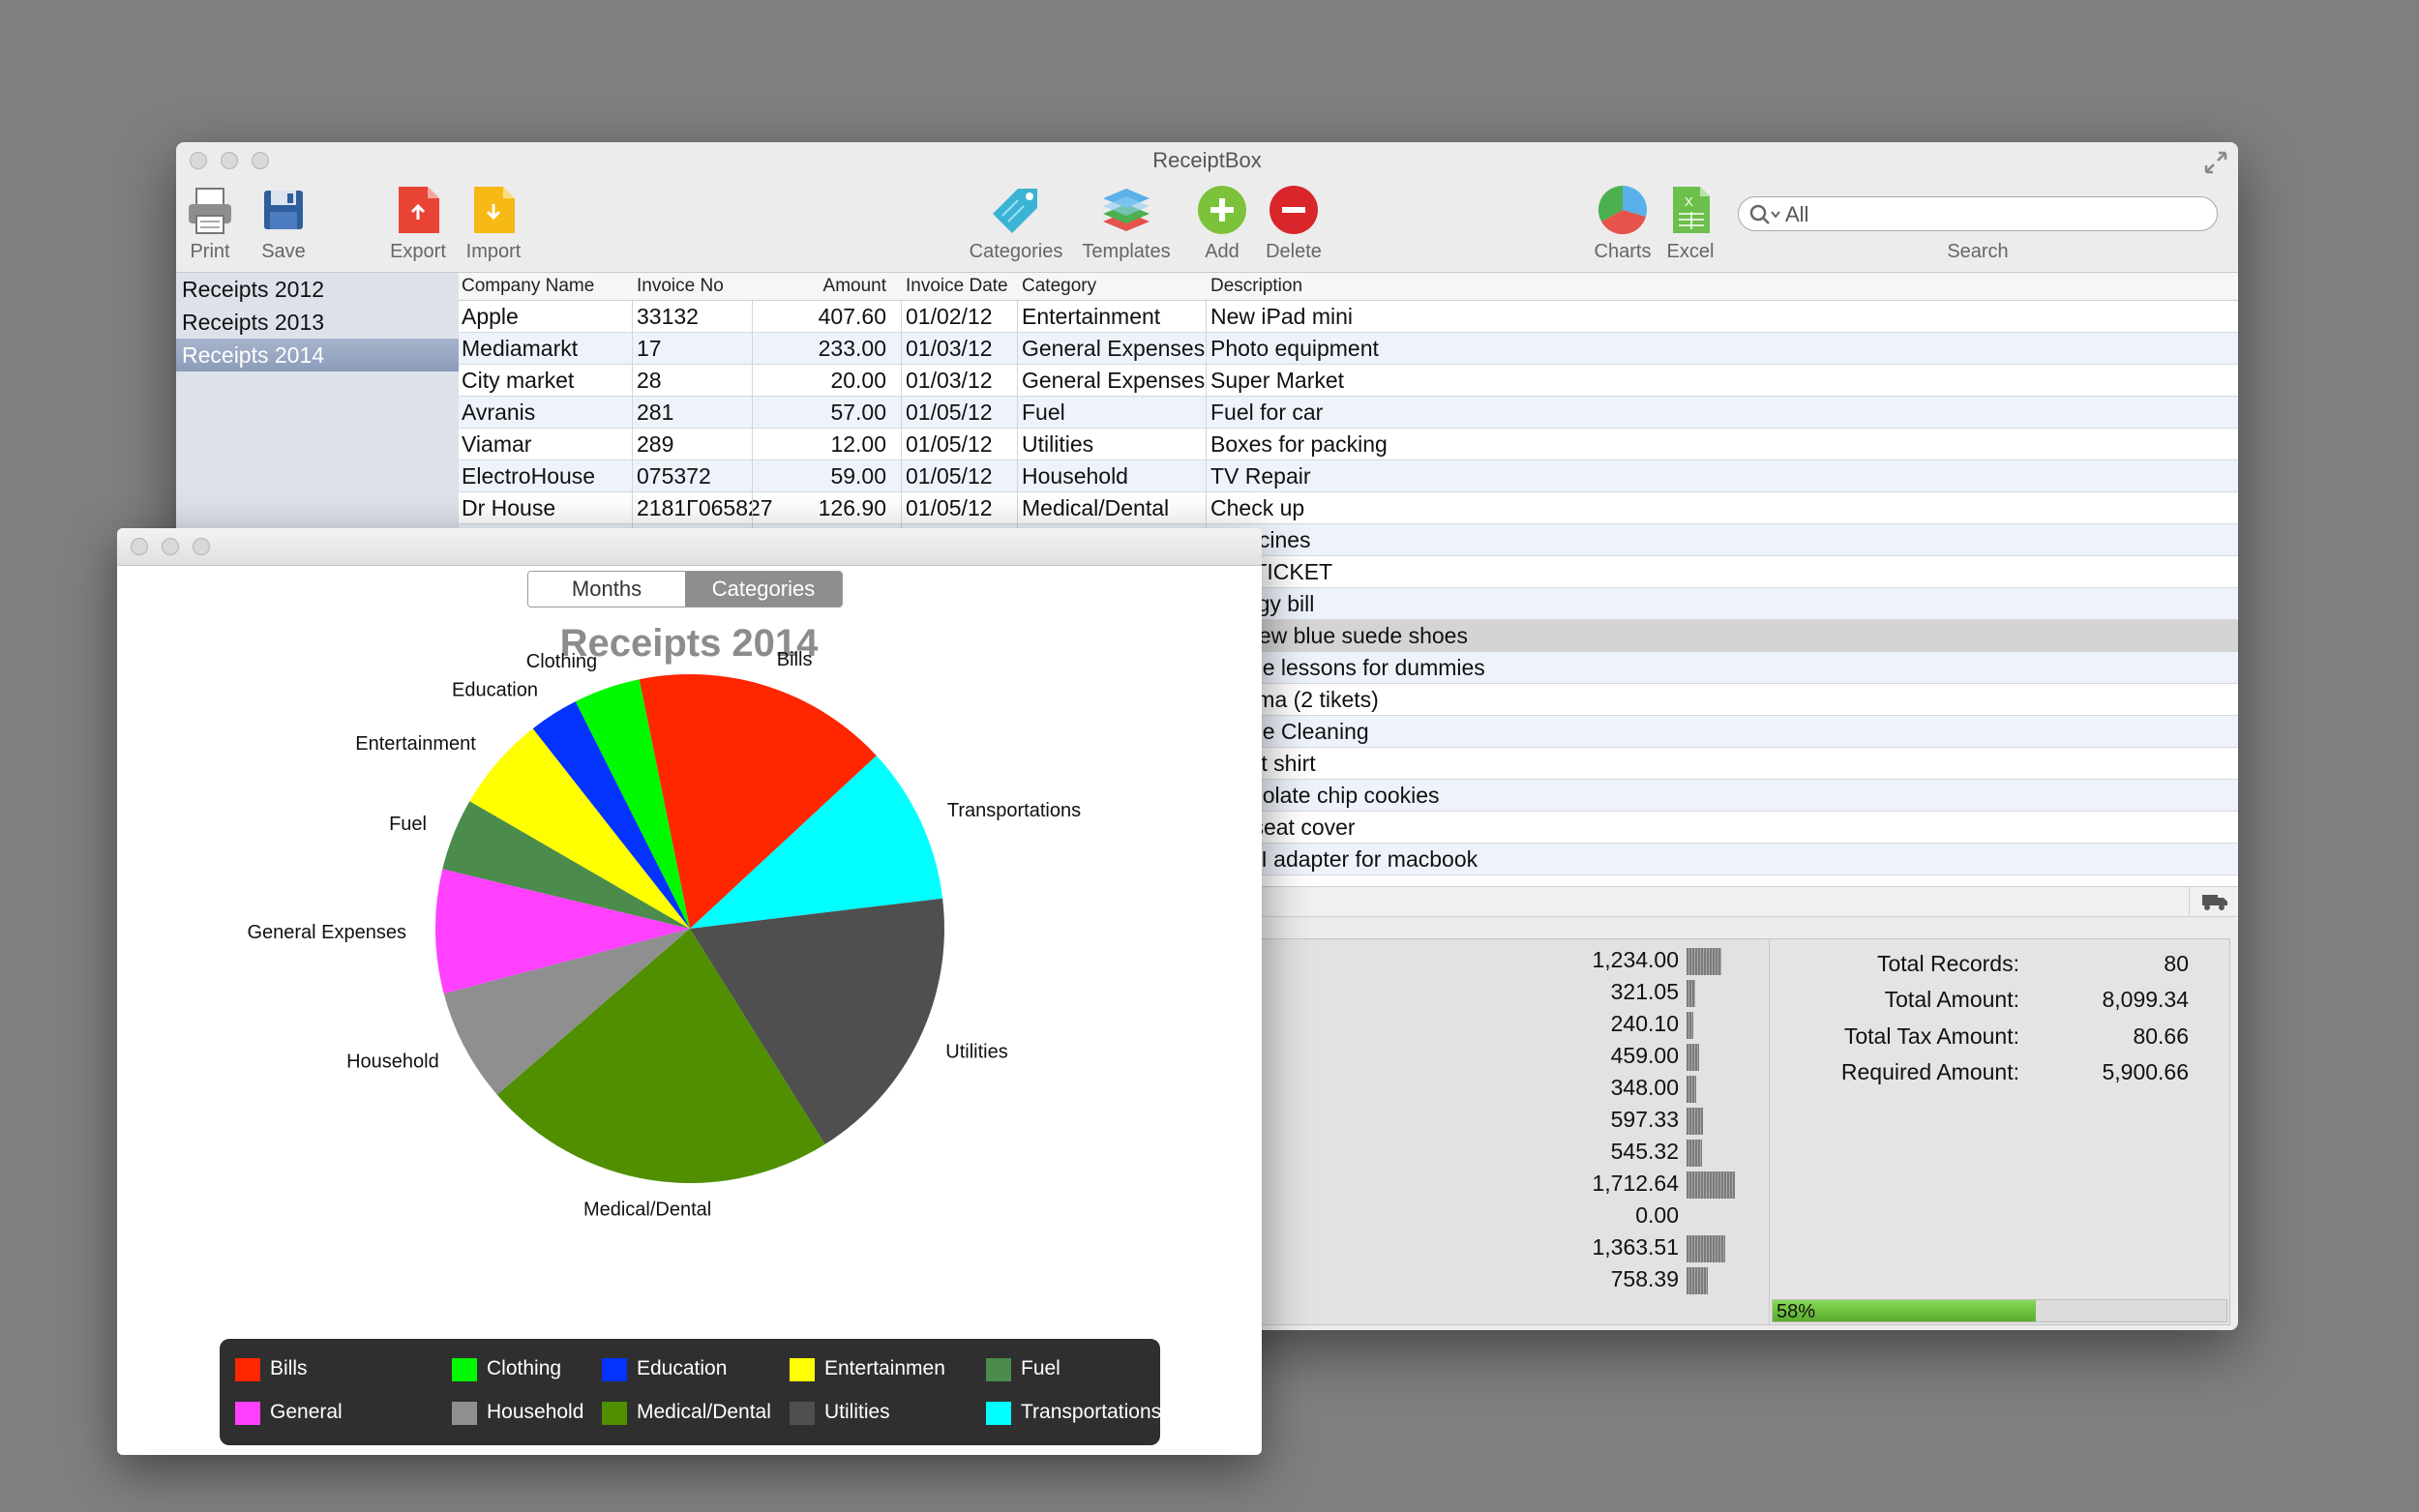  What do you see at coordinates (607, 590) in the screenshot?
I see `tab-months: Months` at bounding box center [607, 590].